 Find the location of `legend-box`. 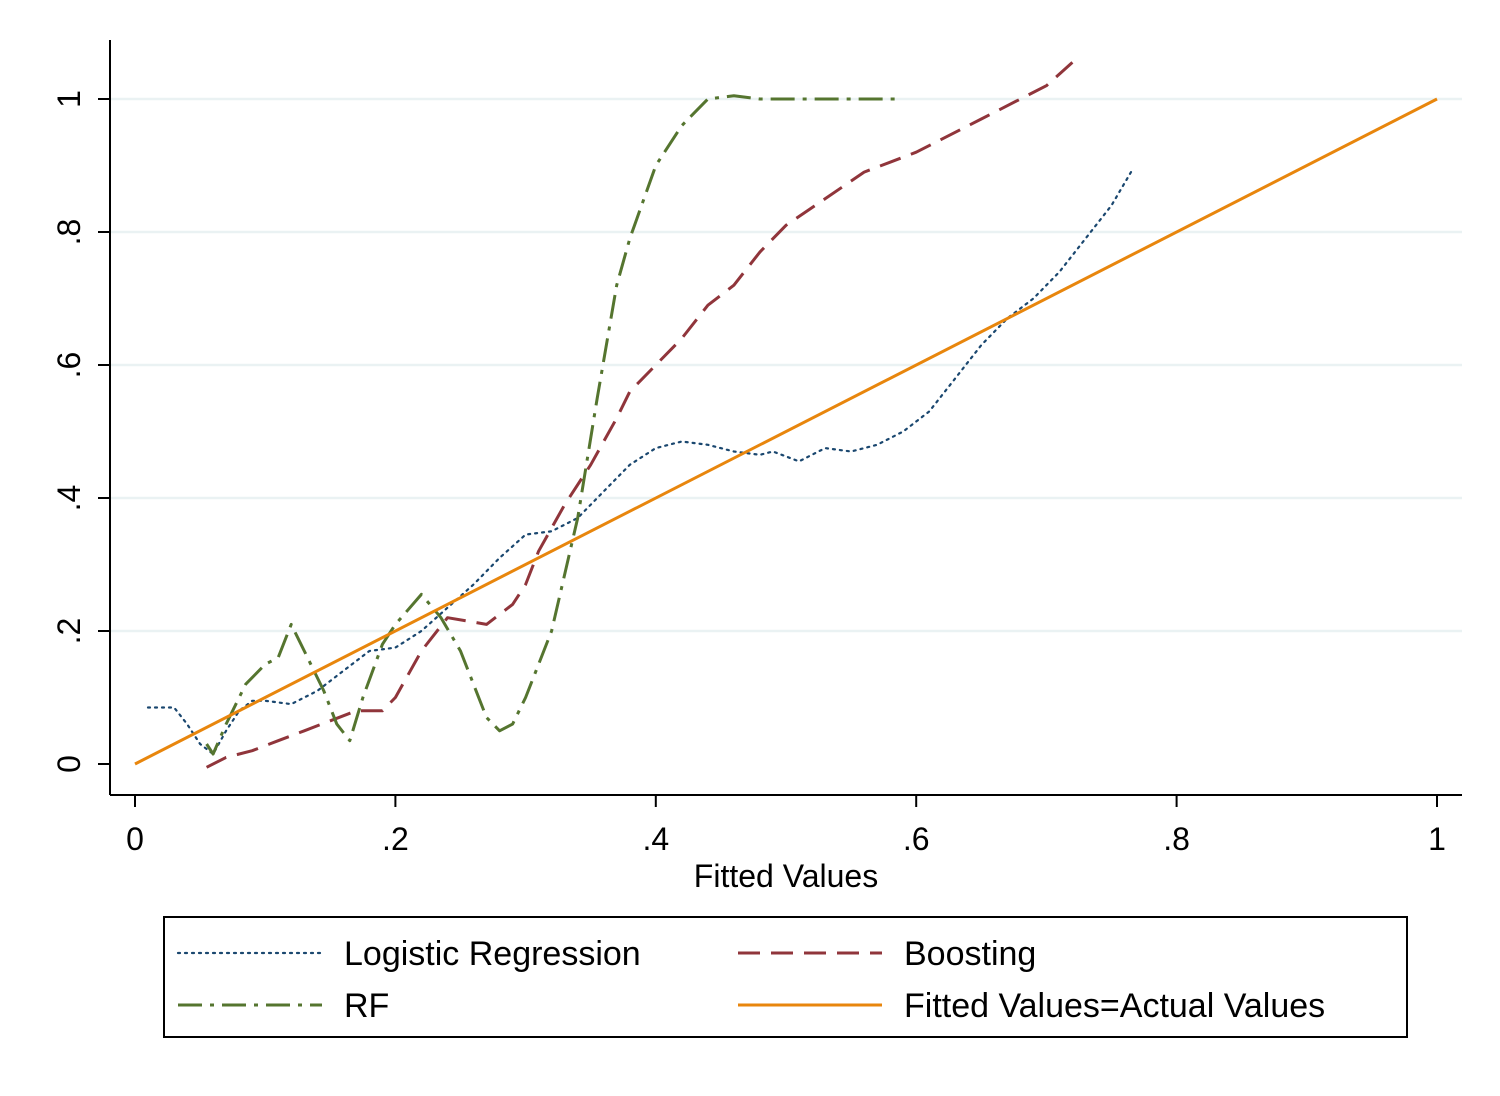

legend-box is located at coordinates (785, 977).